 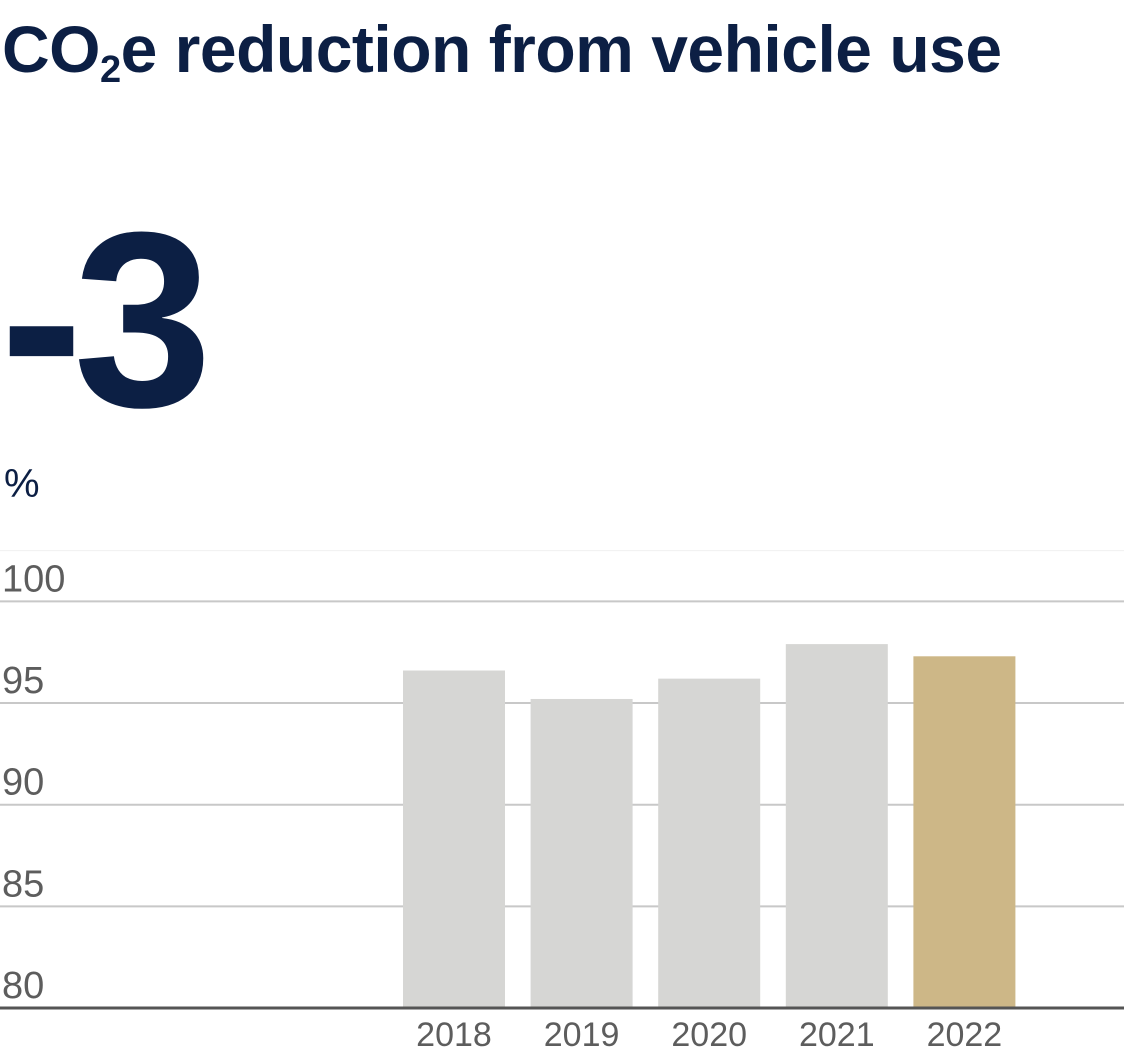 What do you see at coordinates (22, 484) in the screenshot?
I see `y-unit-label: %` at bounding box center [22, 484].